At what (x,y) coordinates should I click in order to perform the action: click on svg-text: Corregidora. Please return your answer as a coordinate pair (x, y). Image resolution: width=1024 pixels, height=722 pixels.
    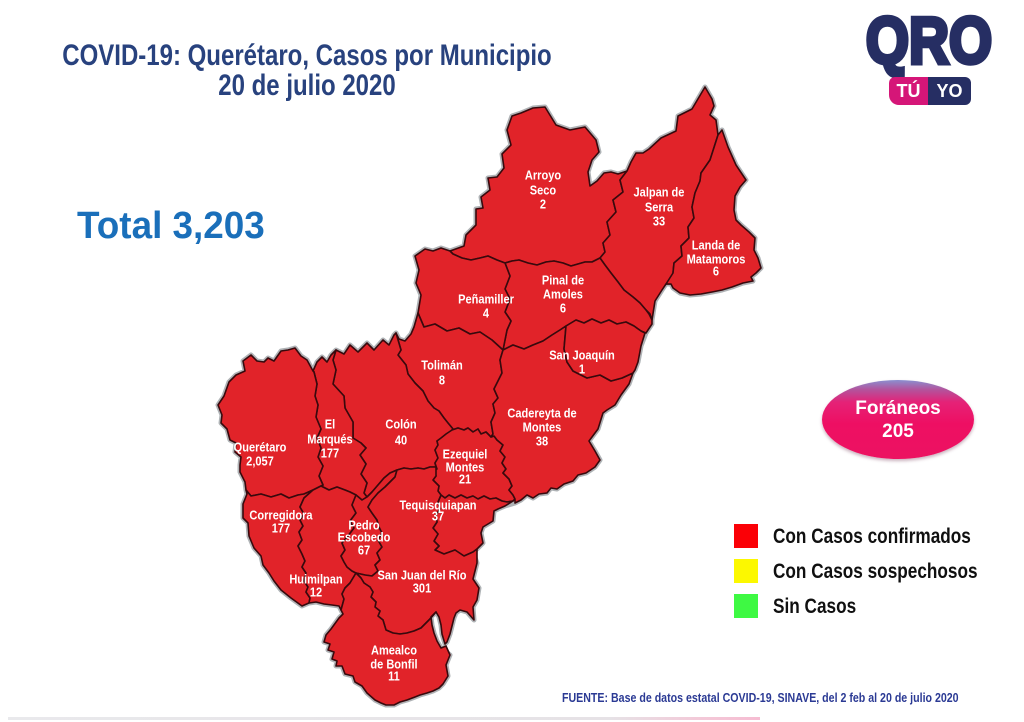
    Looking at the image, I should click on (280, 515).